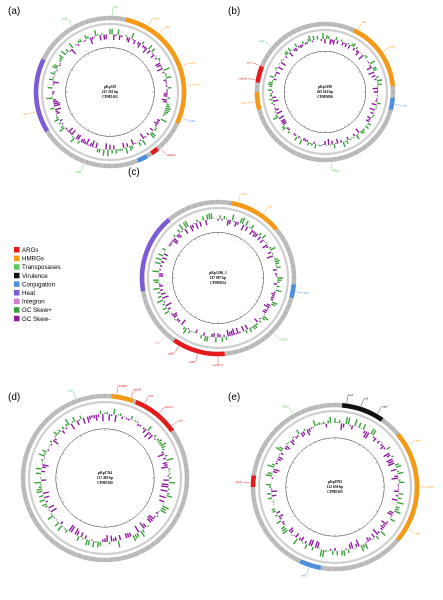 The height and width of the screenshot is (600, 443). Describe the element at coordinates (32, 319) in the screenshot. I see `legend-item-gc-skew-: GC Skew-` at that location.